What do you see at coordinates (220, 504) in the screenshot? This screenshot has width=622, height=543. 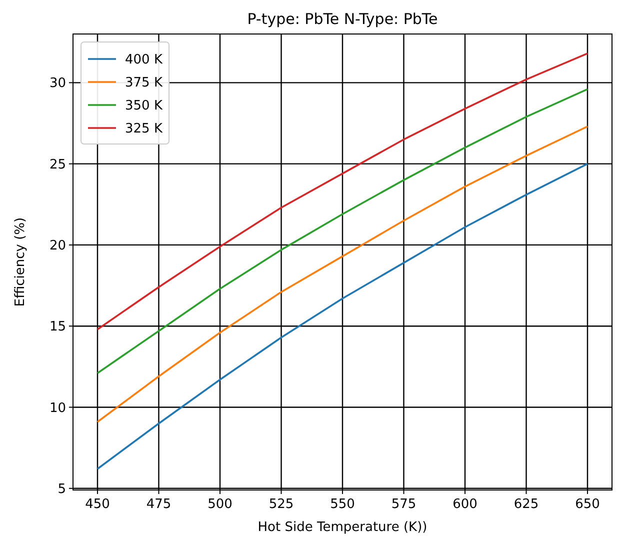 I see `x-tick-label: 500` at bounding box center [220, 504].